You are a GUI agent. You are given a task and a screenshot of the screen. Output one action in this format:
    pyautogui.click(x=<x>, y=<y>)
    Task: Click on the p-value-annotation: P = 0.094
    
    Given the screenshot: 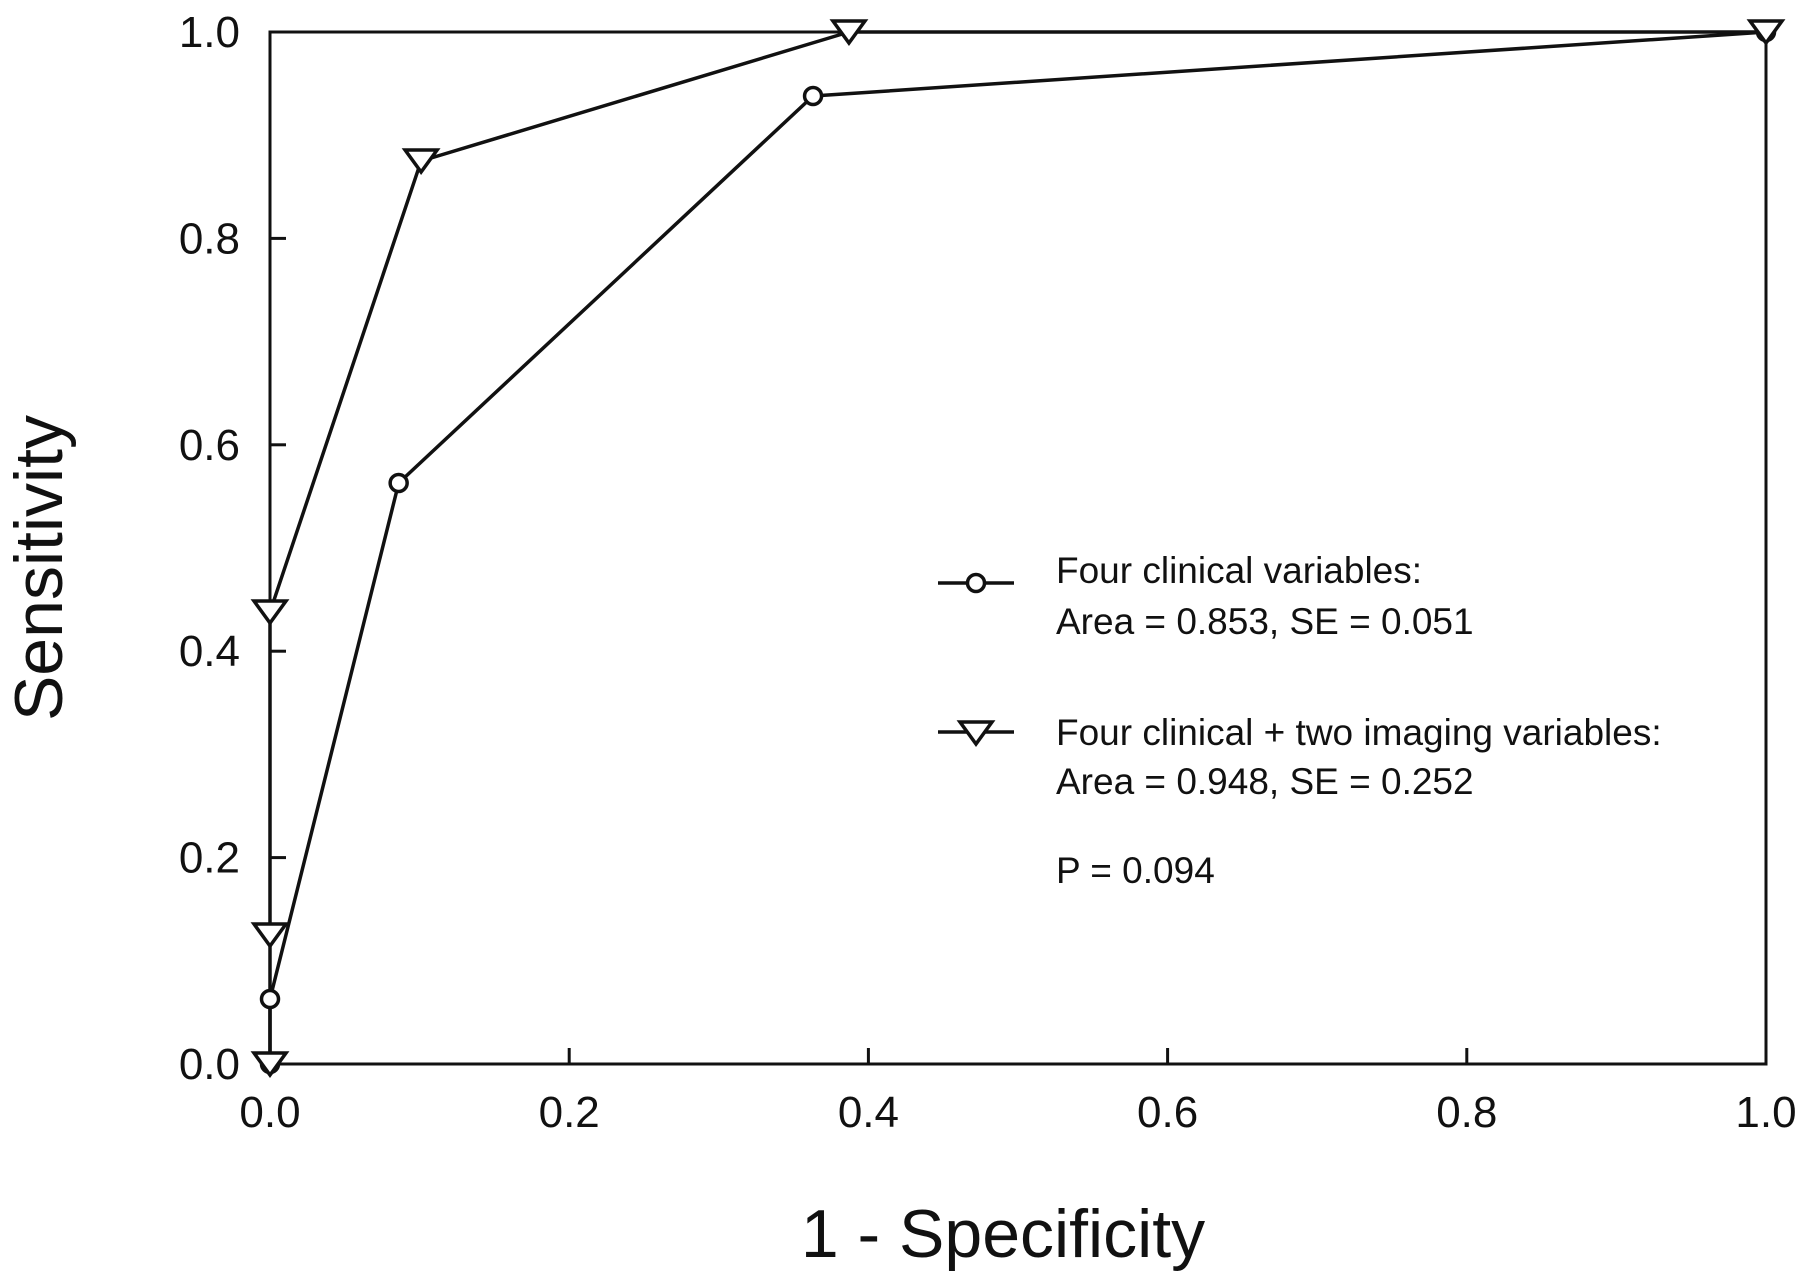 What is the action you would take?
    pyautogui.click(x=1135, y=870)
    